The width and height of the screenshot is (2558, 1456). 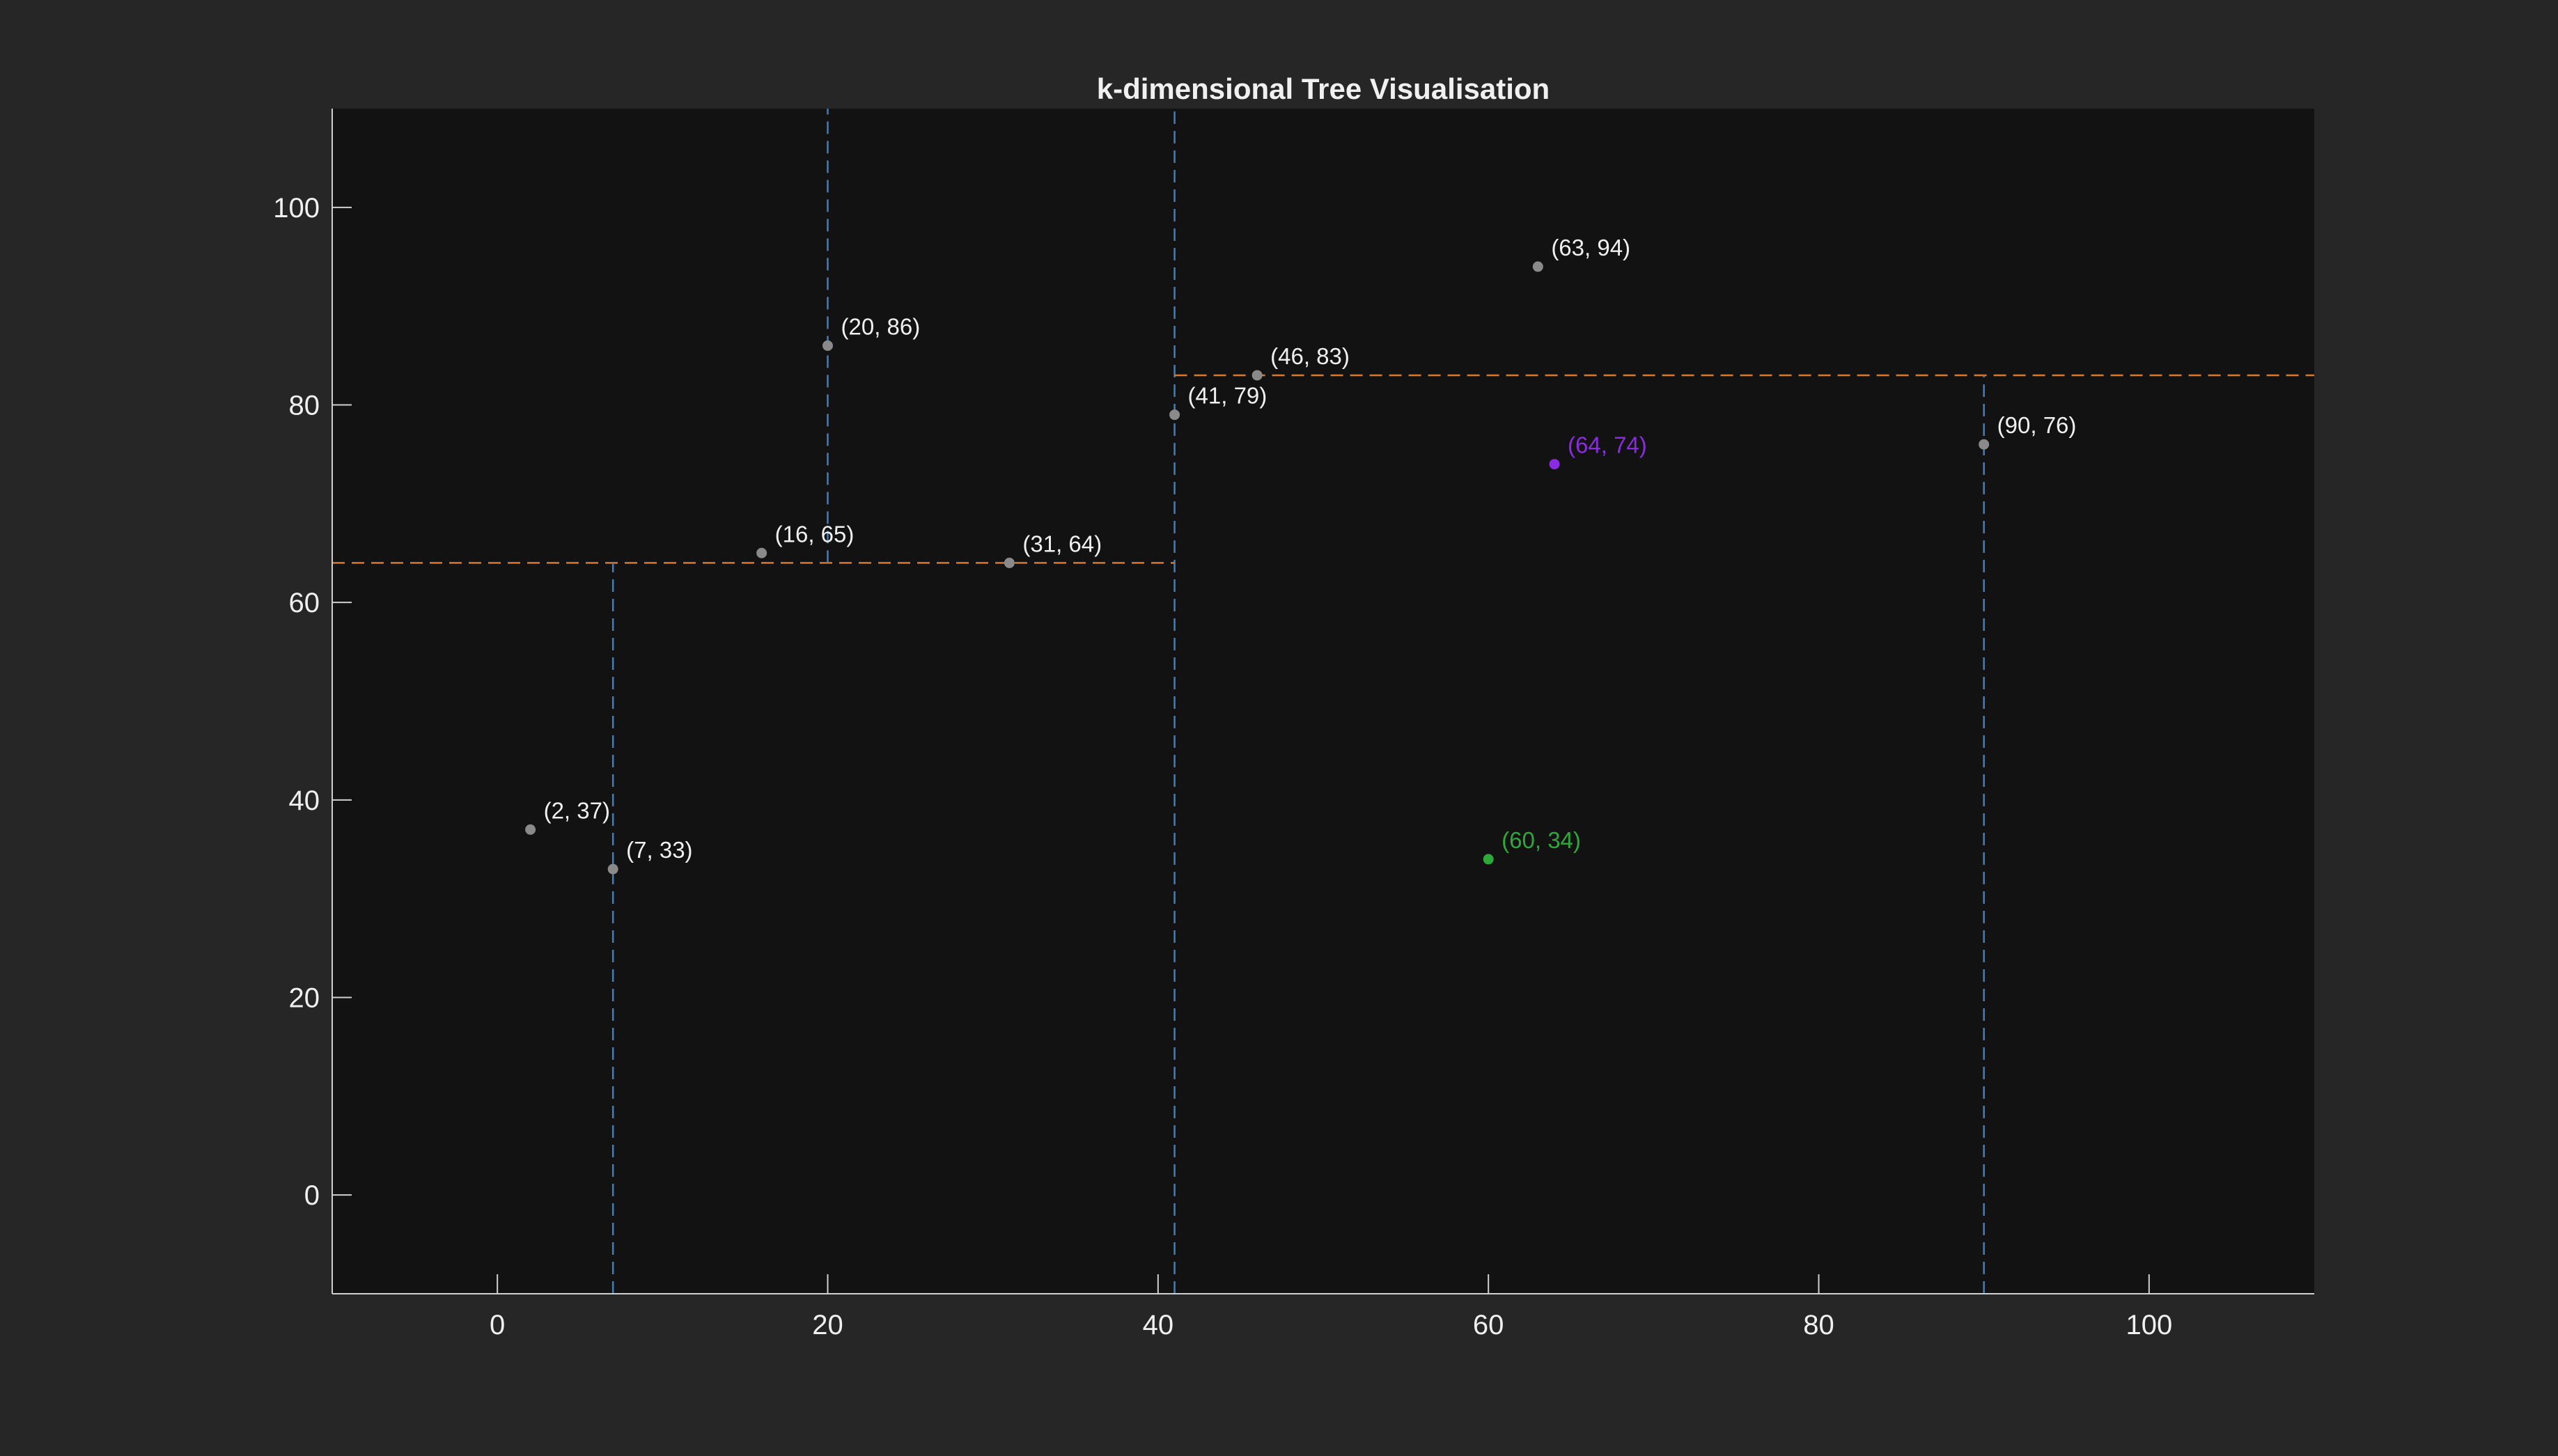 What do you see at coordinates (304, 998) in the screenshot?
I see `y-tick-label: 20` at bounding box center [304, 998].